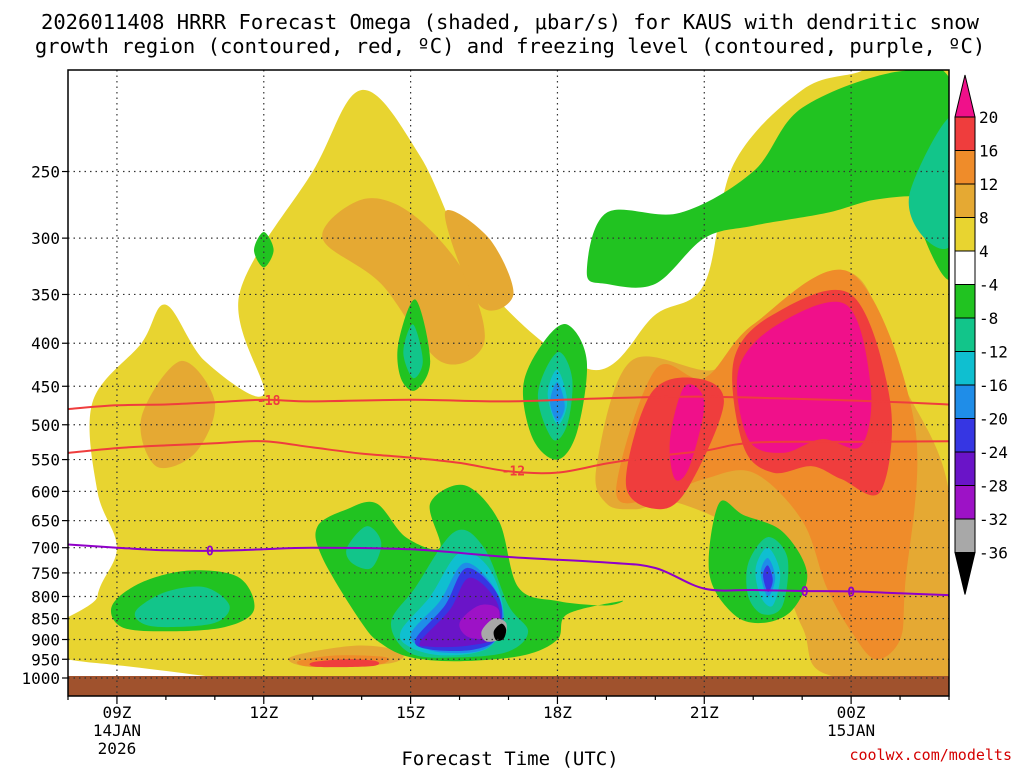 Image resolution: width=1024 pixels, height=772 pixels. Describe the element at coordinates (45, 491) in the screenshot. I see `y-tick-label-600: 600` at that location.